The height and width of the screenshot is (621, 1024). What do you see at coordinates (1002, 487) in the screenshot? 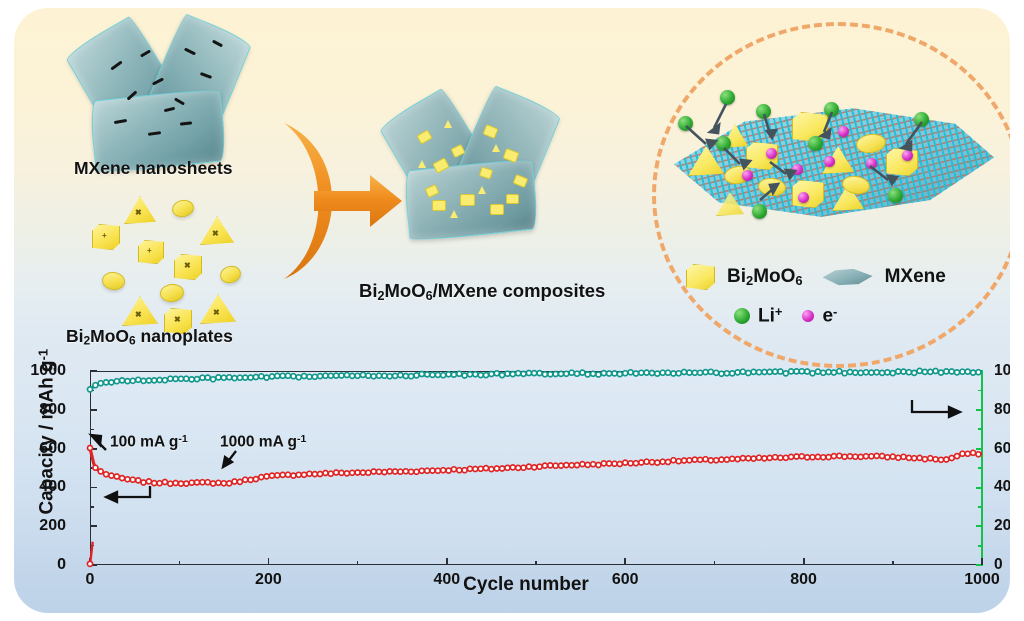
I see `y-tick-label-right: 40` at bounding box center [1002, 487].